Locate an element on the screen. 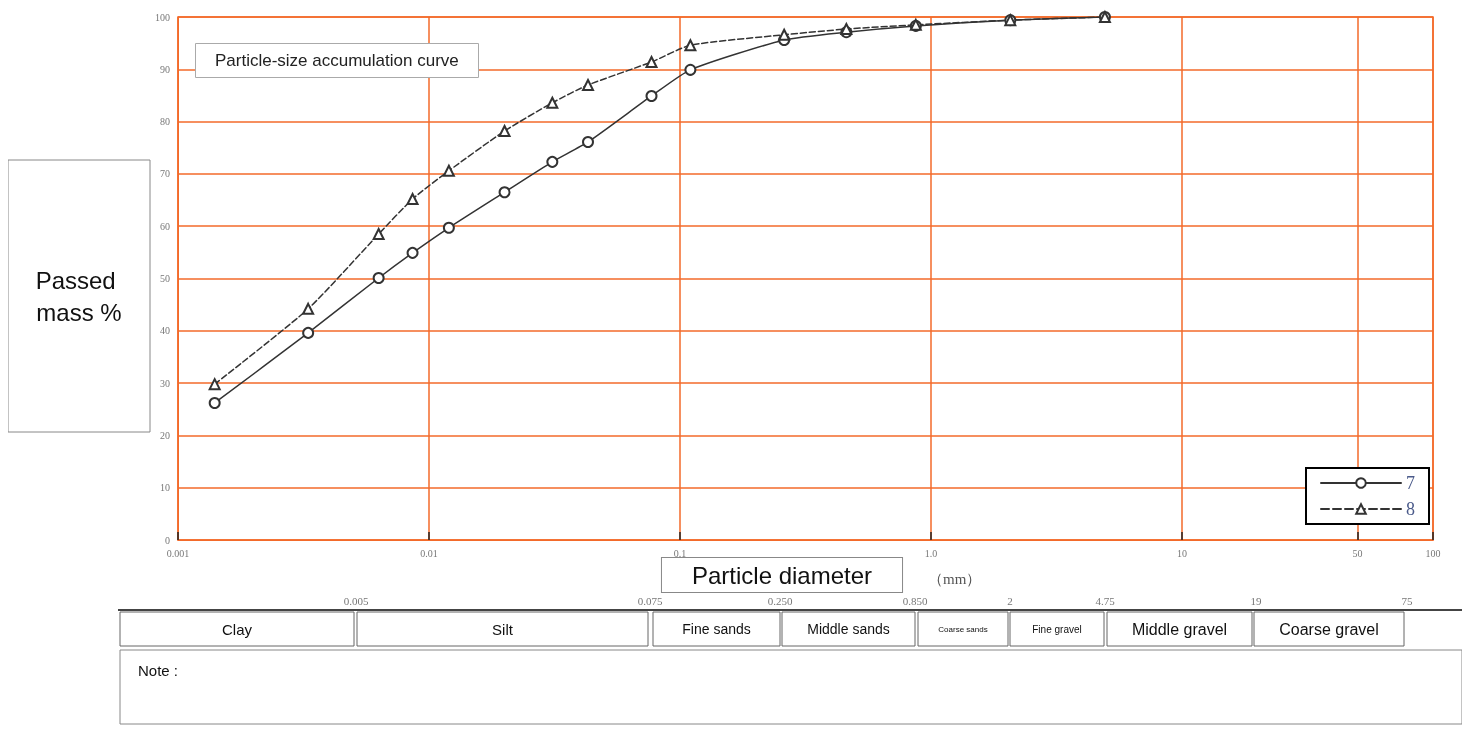  y-tick-label: 30 is located at coordinates (165, 383).